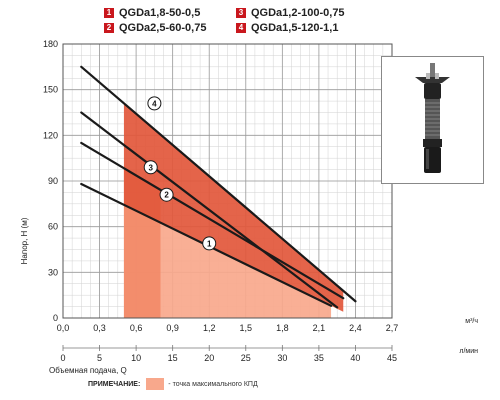 The width and height of the screenshot is (500, 400). I want to click on product-image, so click(432, 120).